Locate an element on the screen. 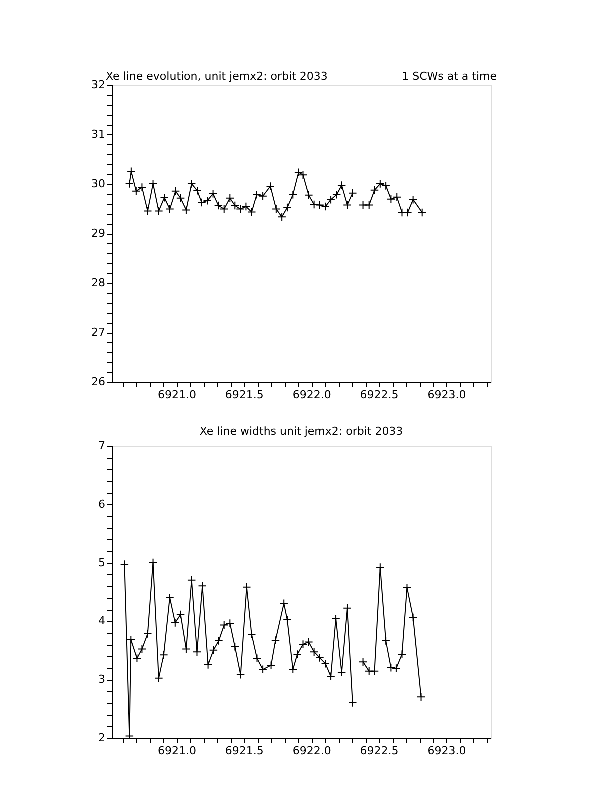 Image resolution: width=612 pixels, height=792 pixels. y-tick-label: 2 is located at coordinates (102, 738).